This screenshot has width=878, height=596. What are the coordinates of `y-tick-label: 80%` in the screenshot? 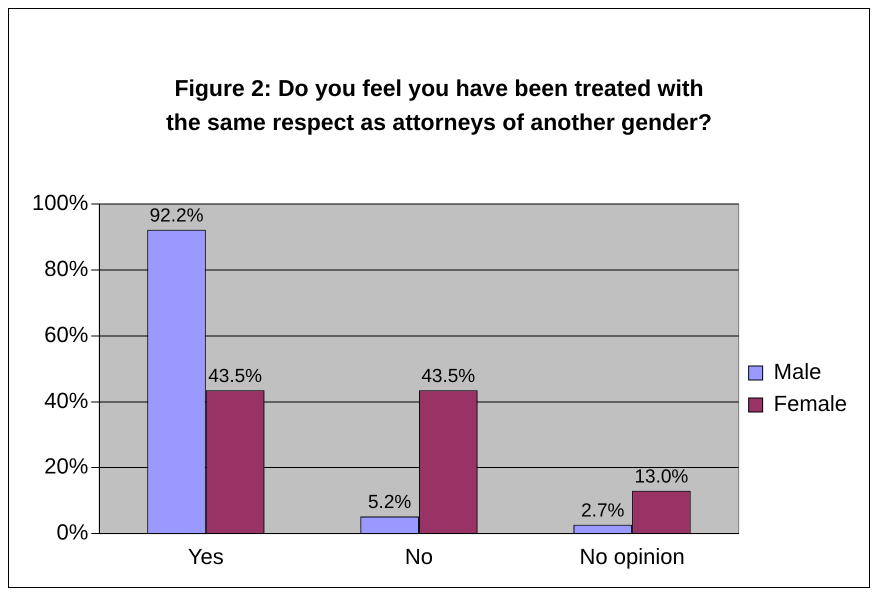 It's located at (66, 268).